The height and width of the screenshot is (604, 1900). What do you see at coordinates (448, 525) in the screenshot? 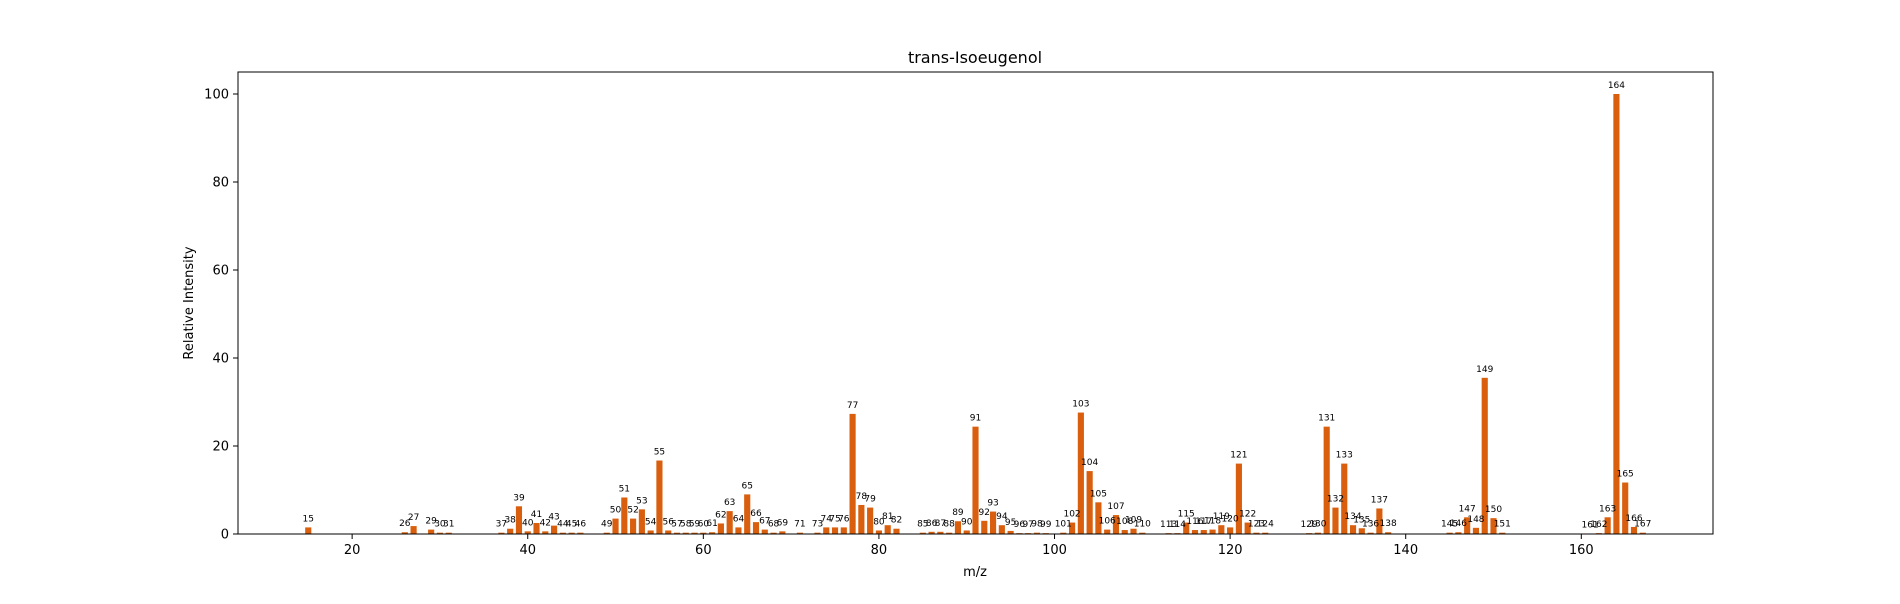
I see `bar-label-mz-31: 31` at bounding box center [448, 525].